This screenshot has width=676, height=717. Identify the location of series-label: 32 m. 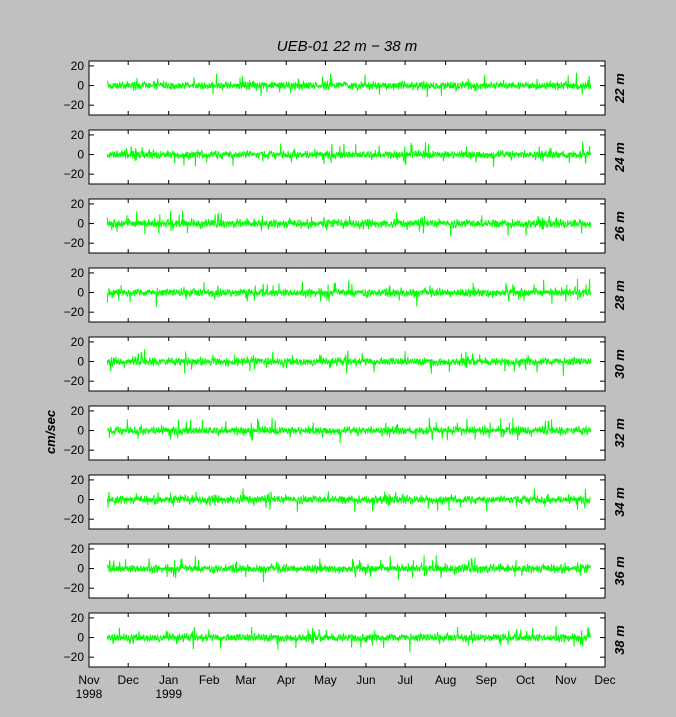
(619, 433).